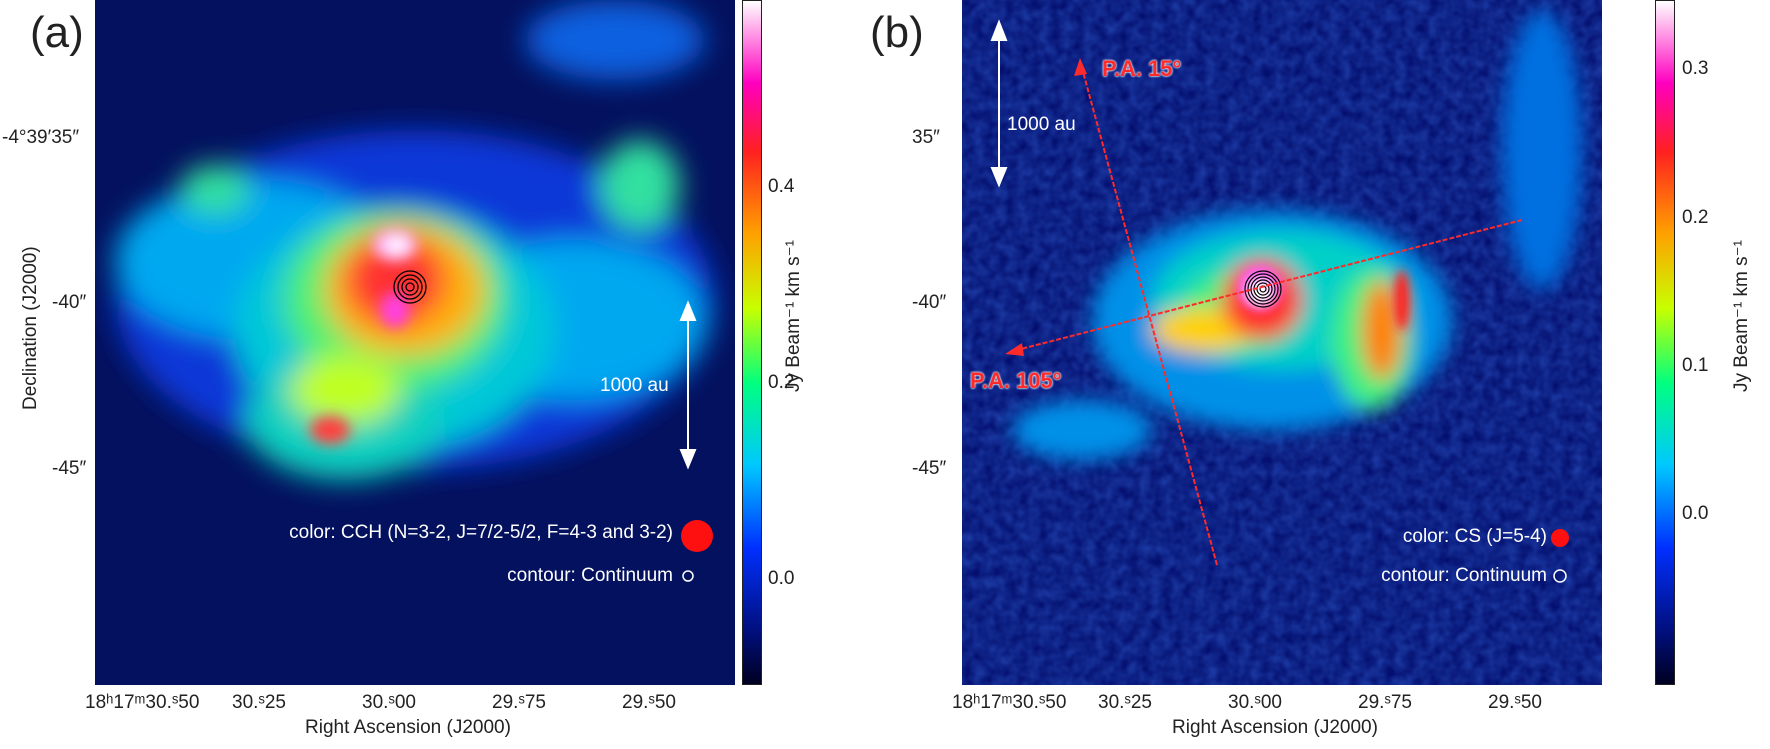  Describe the element at coordinates (410, 287) in the screenshot. I see `continuum-contours` at that location.